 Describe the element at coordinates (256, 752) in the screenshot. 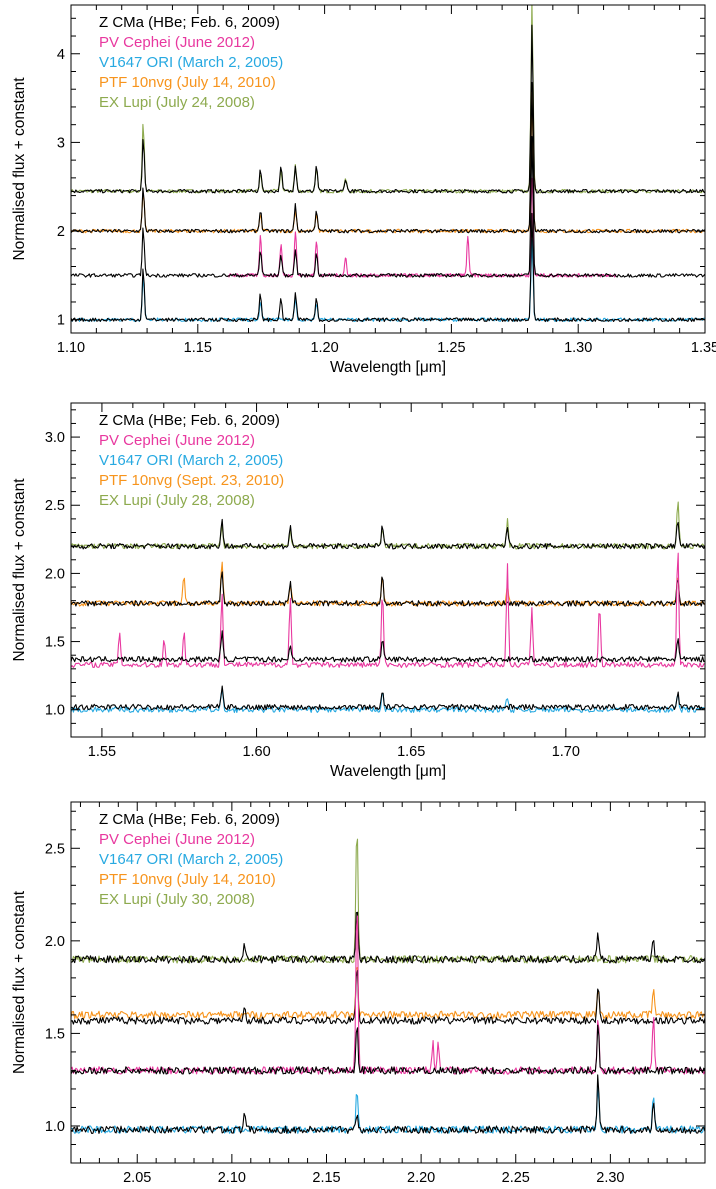

I see `x-tick-label: 1.60` at that location.